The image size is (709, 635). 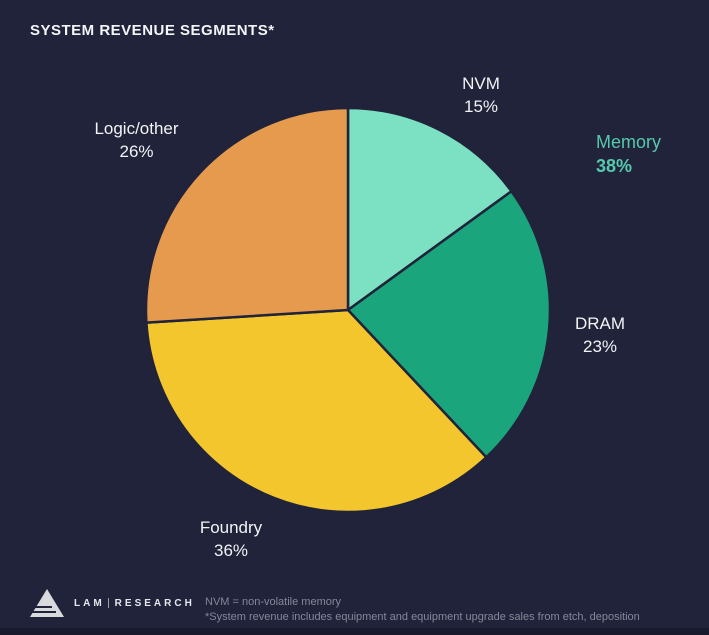 I want to click on logo-word-lam: LAM, so click(x=89, y=603).